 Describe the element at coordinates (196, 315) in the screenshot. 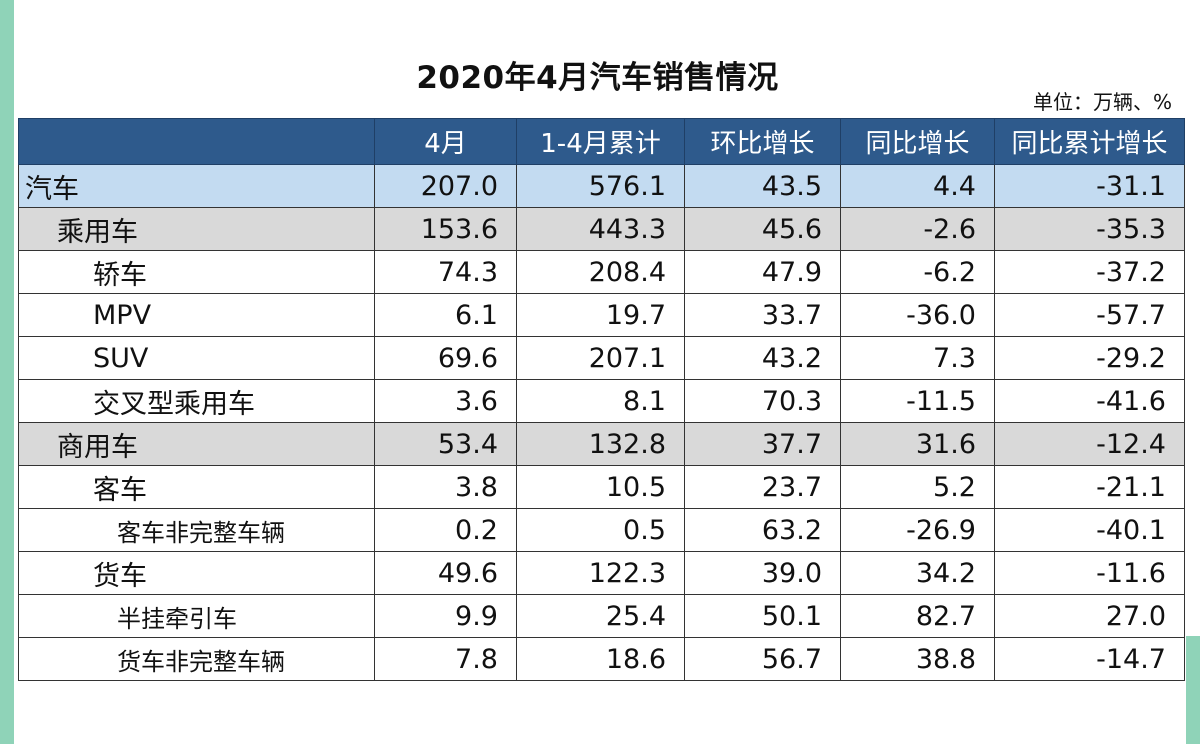

I see `row-label: MPV` at that location.